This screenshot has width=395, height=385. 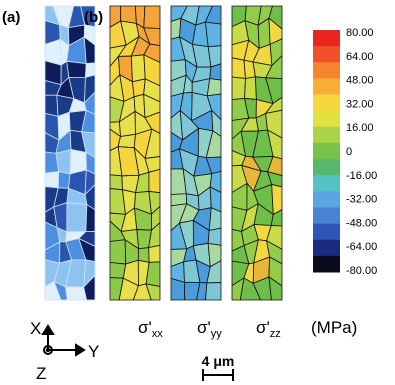 I want to click on component-label: σ'zz, so click(x=268, y=329).